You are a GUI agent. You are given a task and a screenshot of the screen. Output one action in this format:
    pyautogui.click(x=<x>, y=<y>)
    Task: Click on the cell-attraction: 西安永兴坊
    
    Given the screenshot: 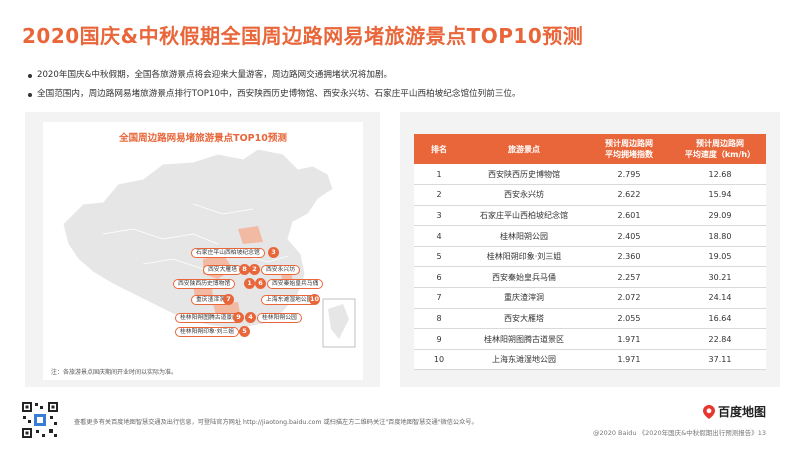 What is the action you would take?
    pyautogui.click(x=524, y=195)
    